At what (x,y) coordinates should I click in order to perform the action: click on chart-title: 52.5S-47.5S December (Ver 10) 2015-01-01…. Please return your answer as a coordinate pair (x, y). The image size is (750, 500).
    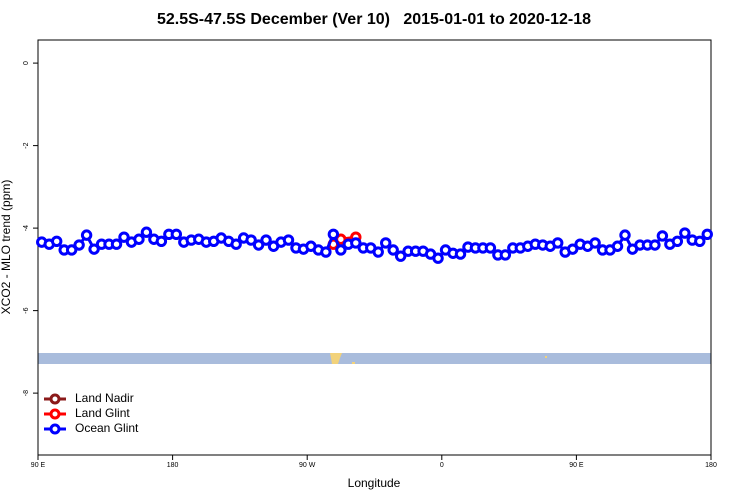
    Looking at the image, I should click on (374, 19).